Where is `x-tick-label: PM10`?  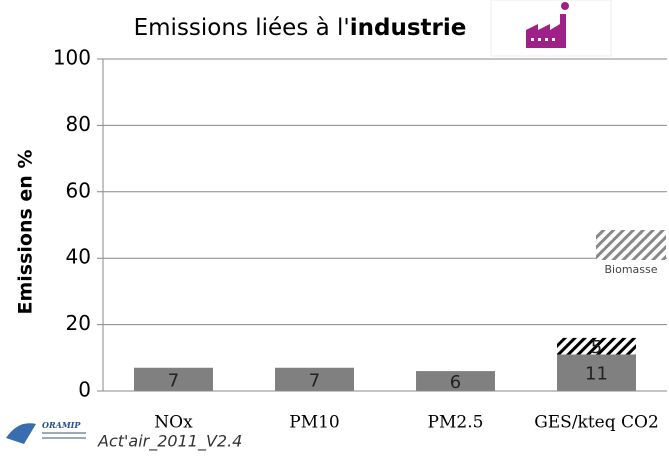
x-tick-label: PM10 is located at coordinates (314, 423).